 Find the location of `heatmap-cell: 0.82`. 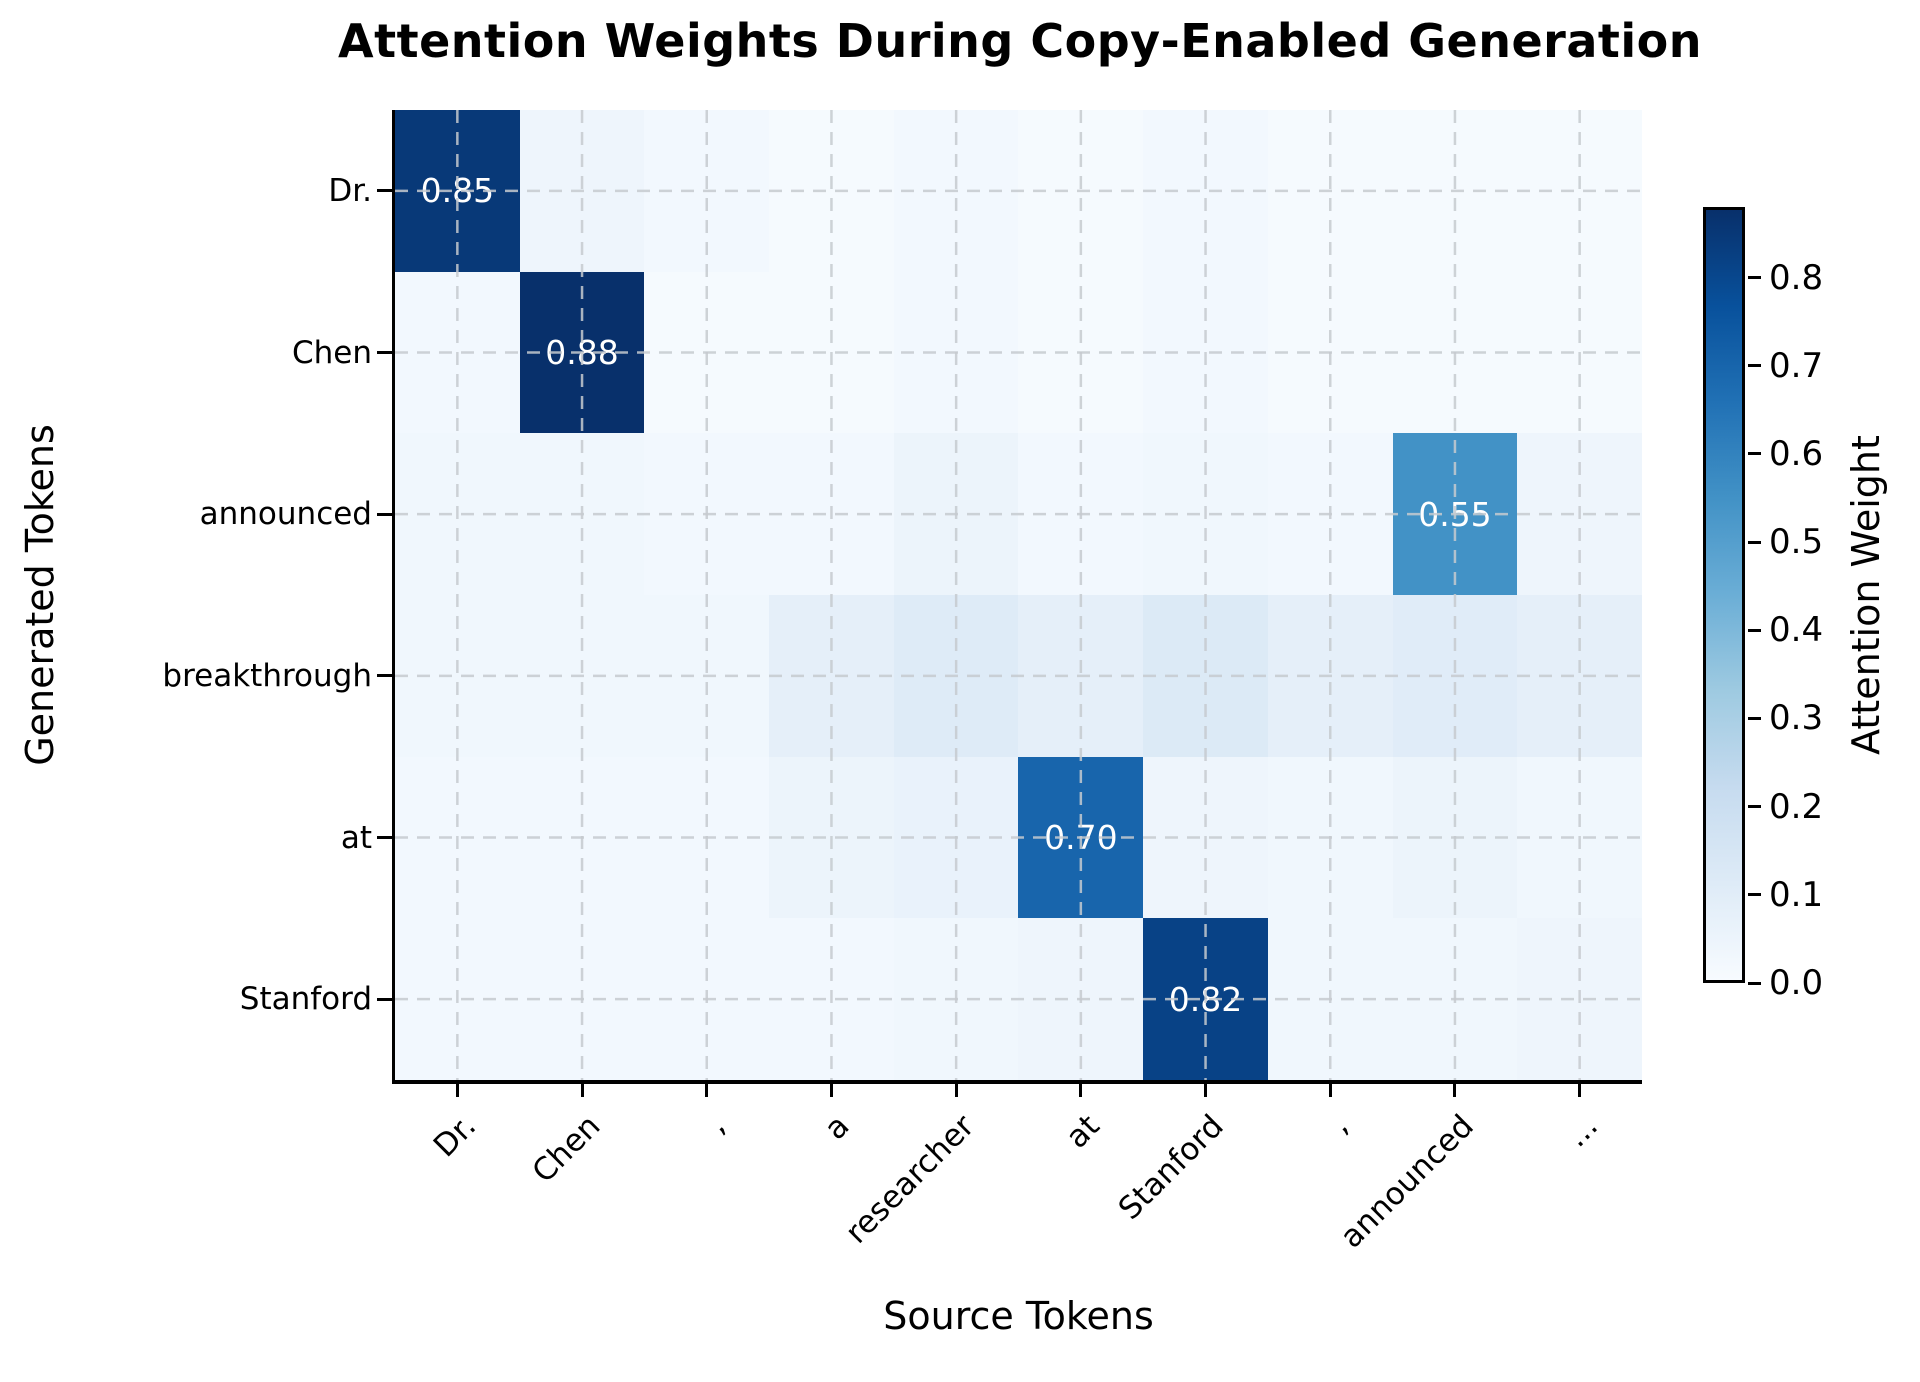

heatmap-cell: 0.82 is located at coordinates (1205, 999).